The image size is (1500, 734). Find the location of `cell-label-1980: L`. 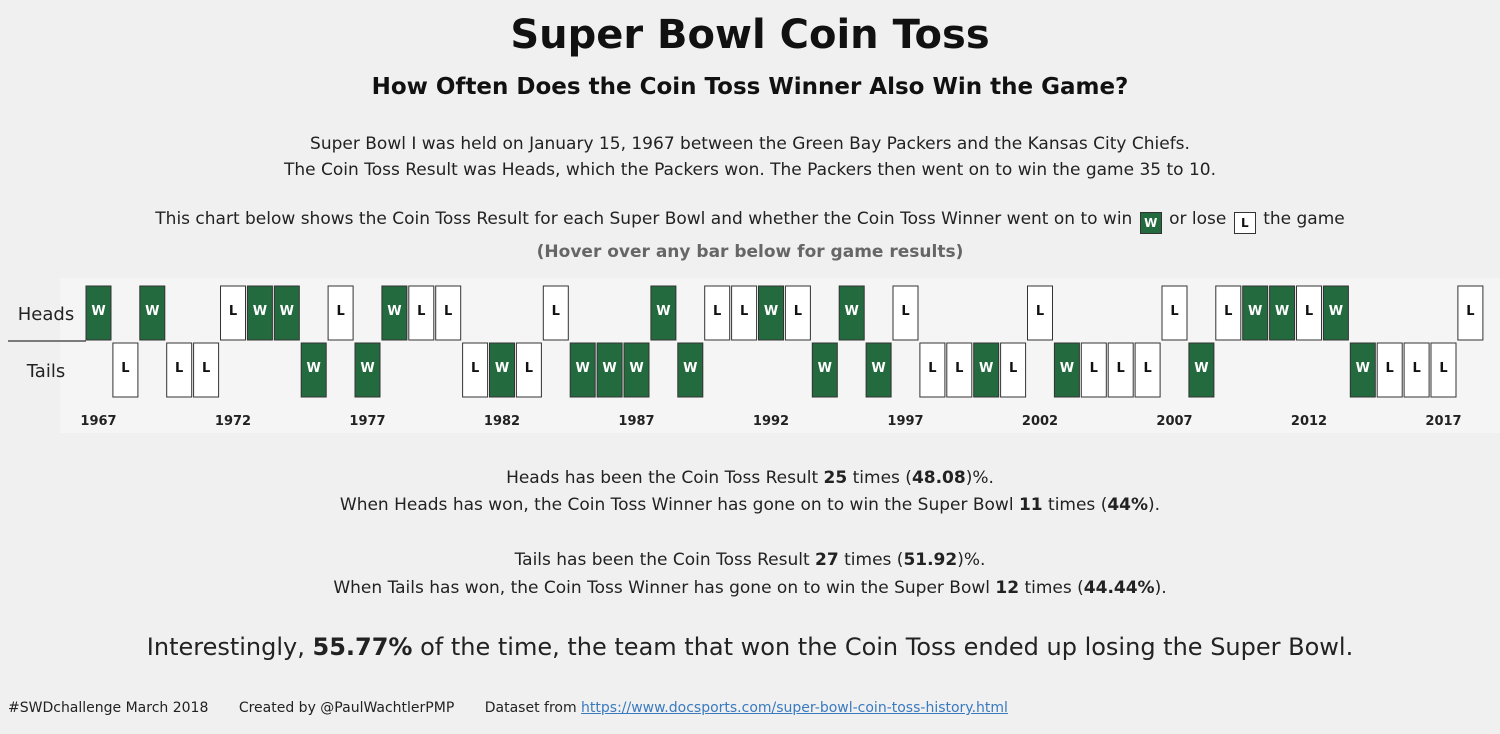

cell-label-1980: L is located at coordinates (448, 311).